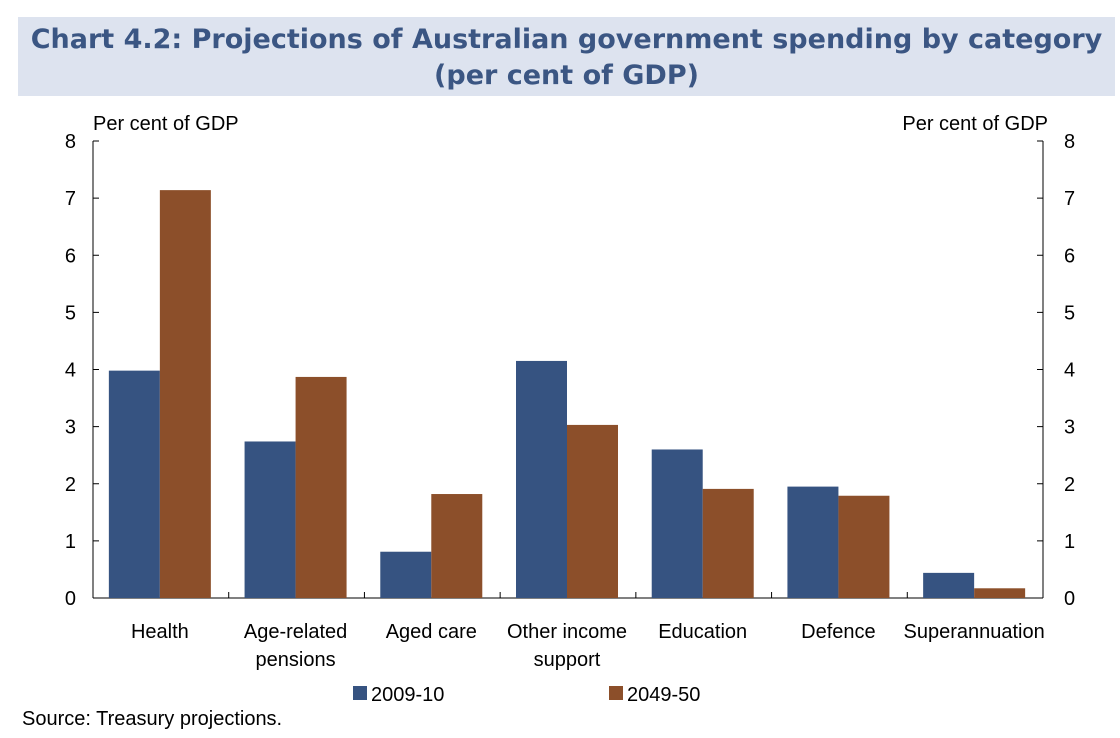 The height and width of the screenshot is (738, 1120). What do you see at coordinates (566, 75) in the screenshot?
I see `chart-subtitle: (per cent of GDP)` at bounding box center [566, 75].